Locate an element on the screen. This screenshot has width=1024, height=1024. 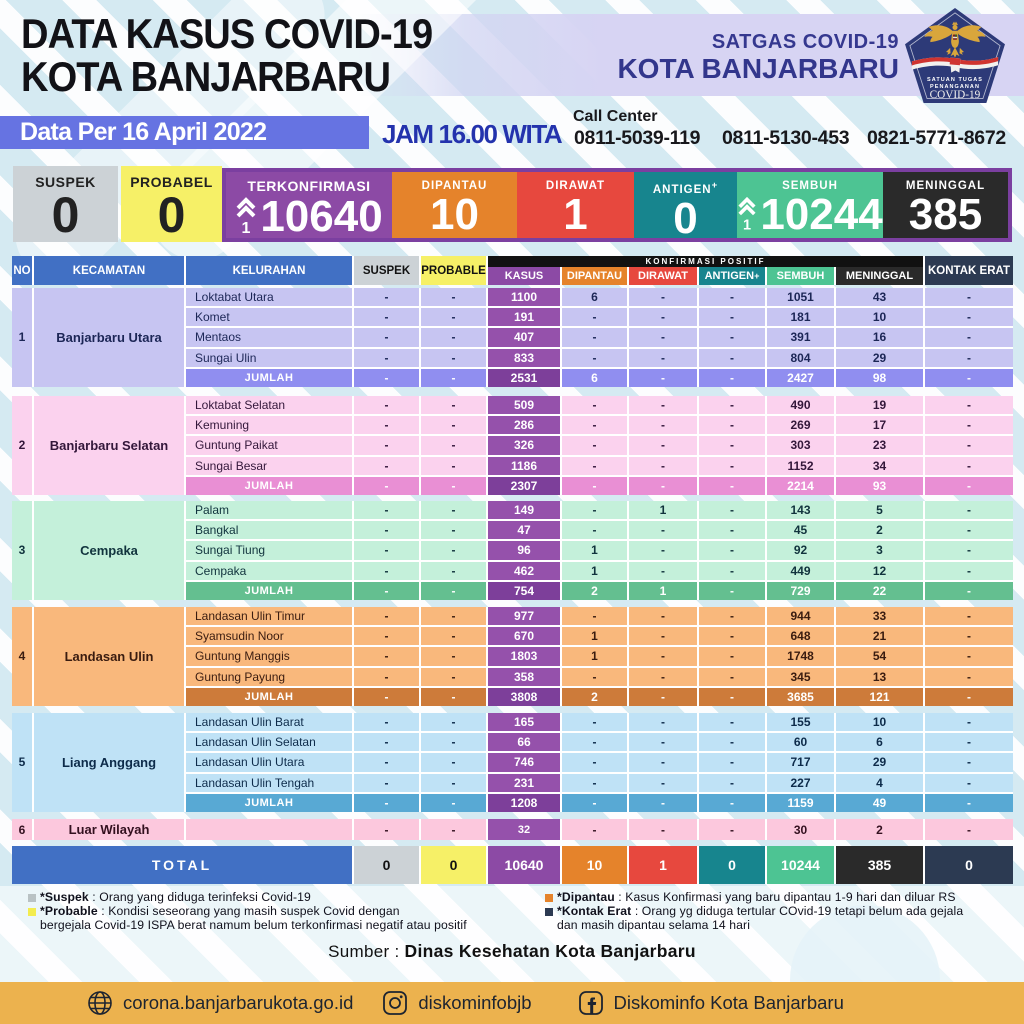
svg-text: PENANGANAN is located at coordinates (955, 87).